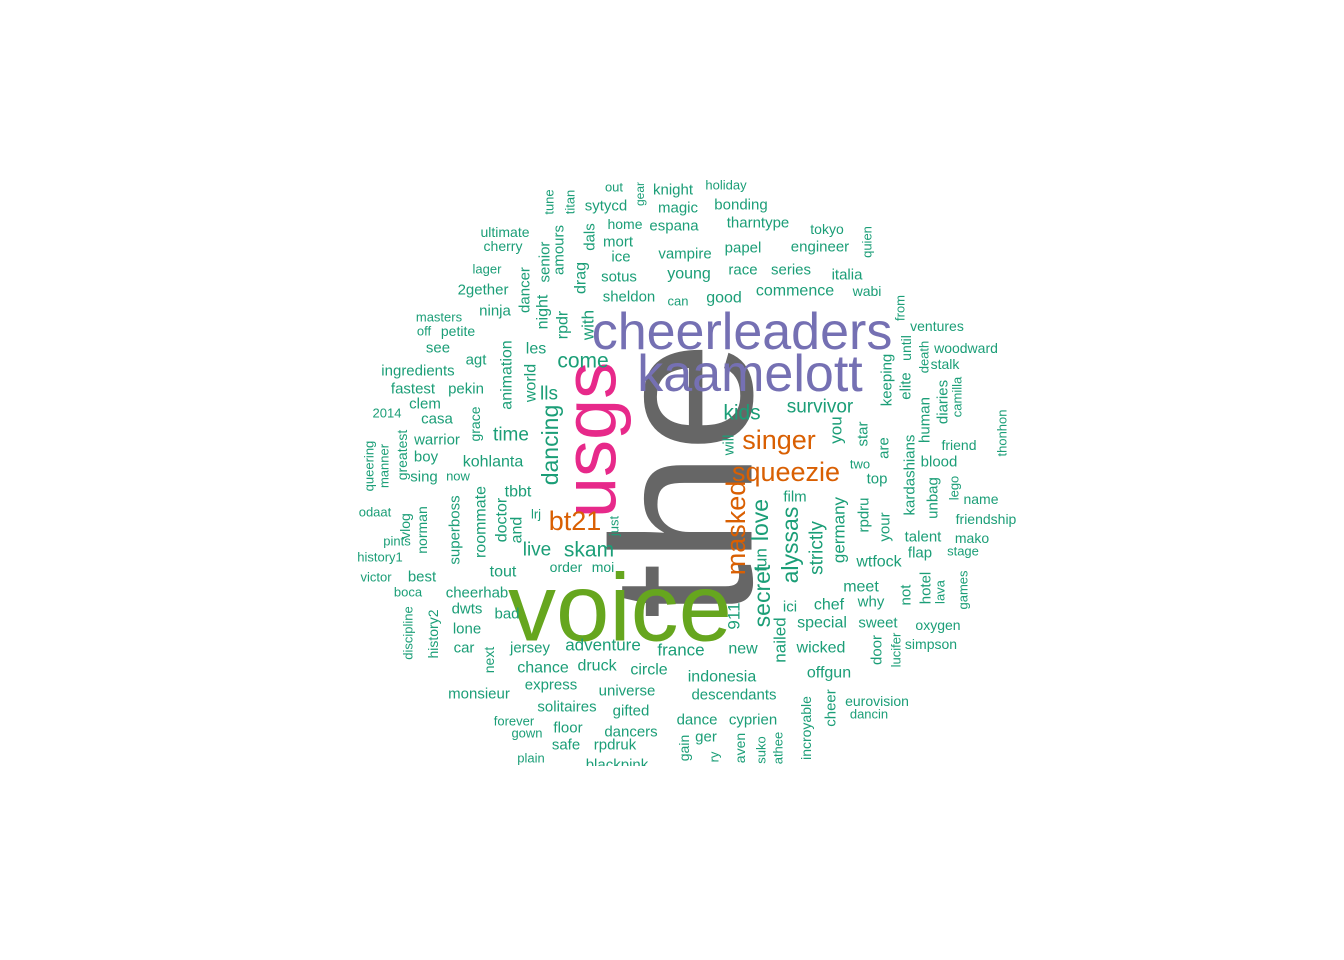 This screenshot has width=1344, height=960. What do you see at coordinates (673, 190) in the screenshot?
I see `cloud-word-knight: knight` at bounding box center [673, 190].